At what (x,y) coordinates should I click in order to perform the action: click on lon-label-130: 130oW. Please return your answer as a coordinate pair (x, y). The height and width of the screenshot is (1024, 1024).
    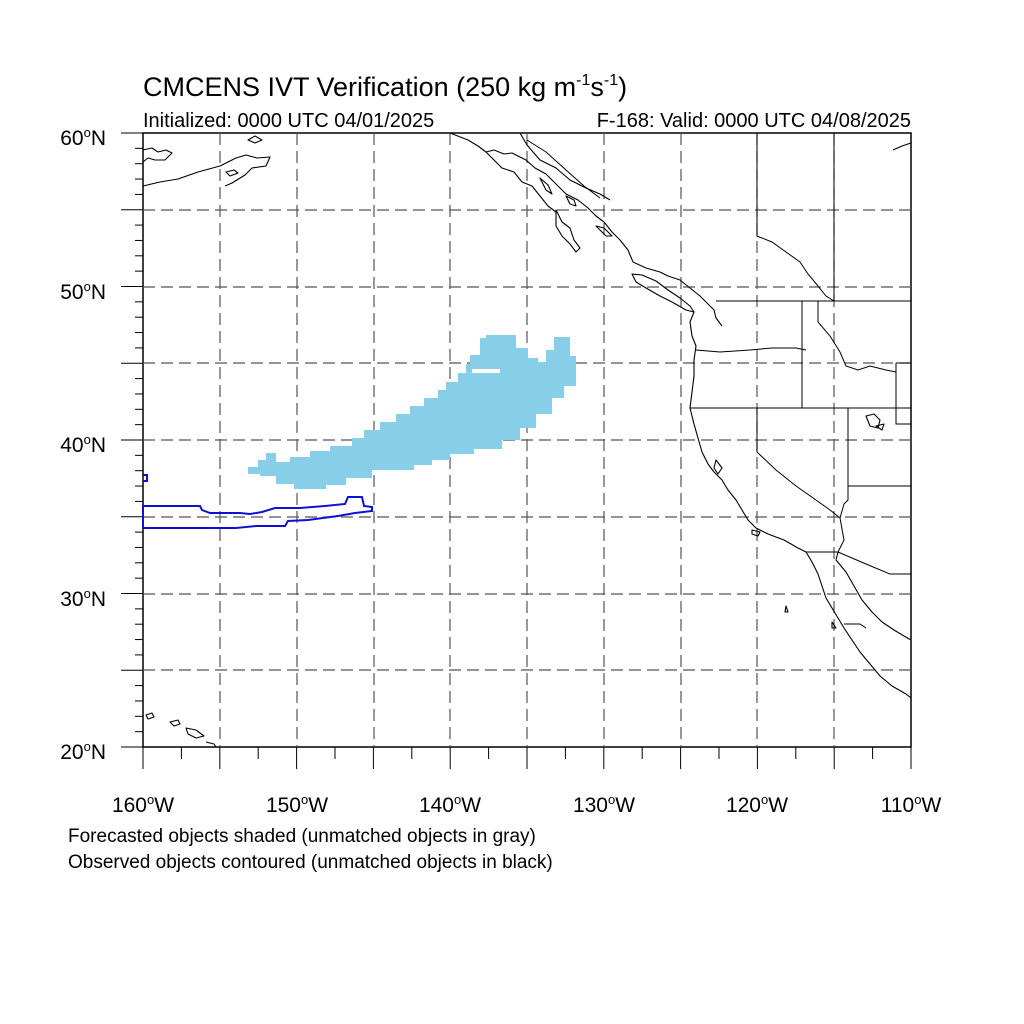
    Looking at the image, I should click on (604, 804).